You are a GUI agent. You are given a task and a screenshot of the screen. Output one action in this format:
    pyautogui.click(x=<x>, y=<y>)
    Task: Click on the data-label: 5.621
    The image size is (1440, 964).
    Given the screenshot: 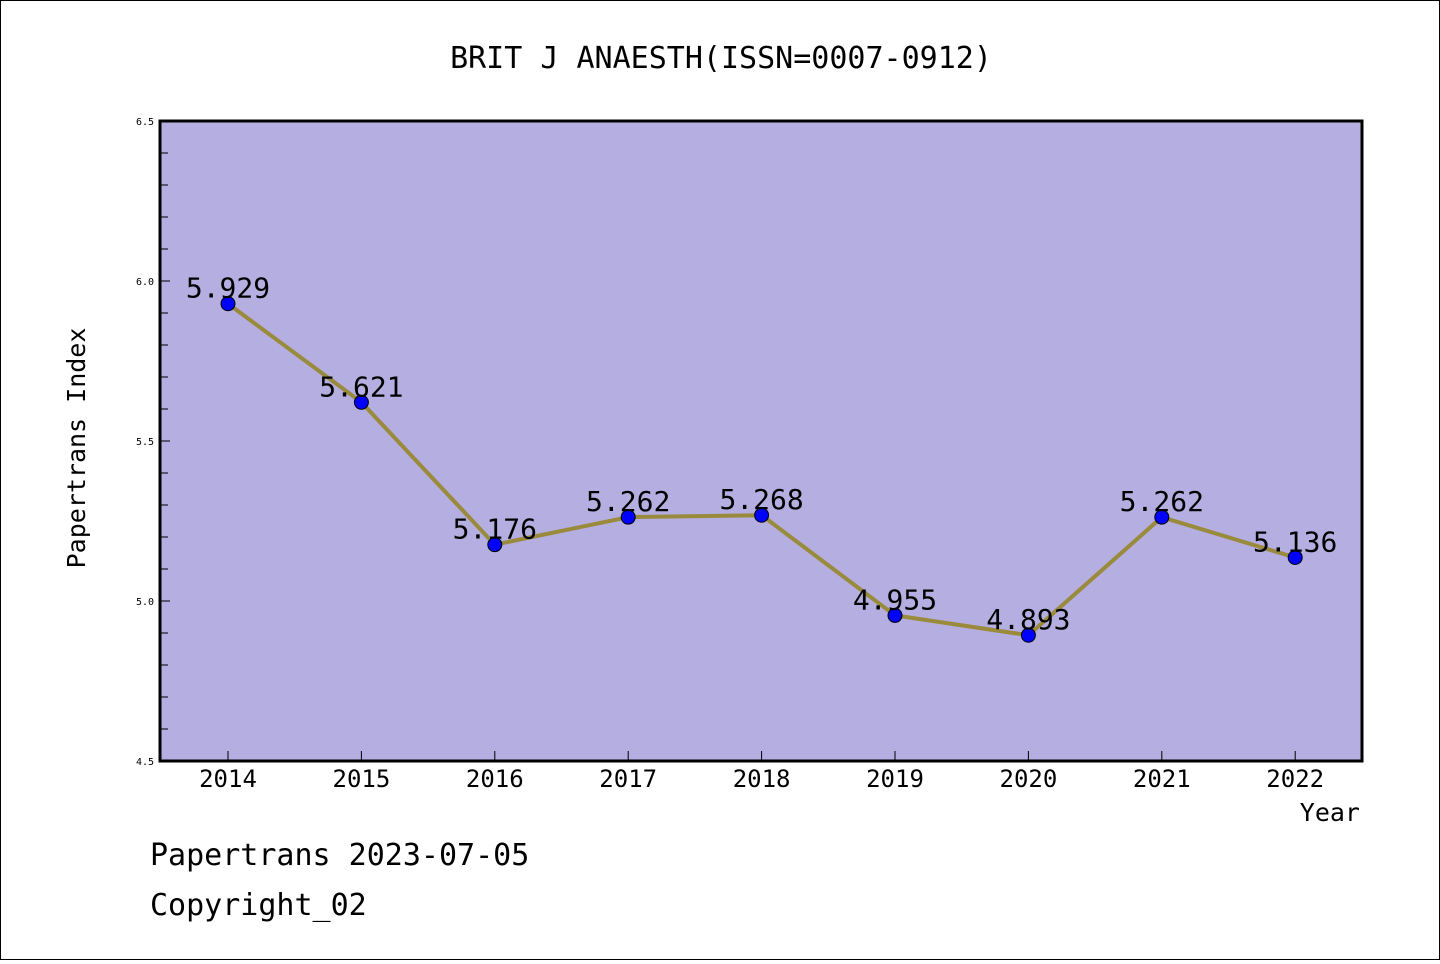 What is the action you would take?
    pyautogui.click(x=361, y=386)
    